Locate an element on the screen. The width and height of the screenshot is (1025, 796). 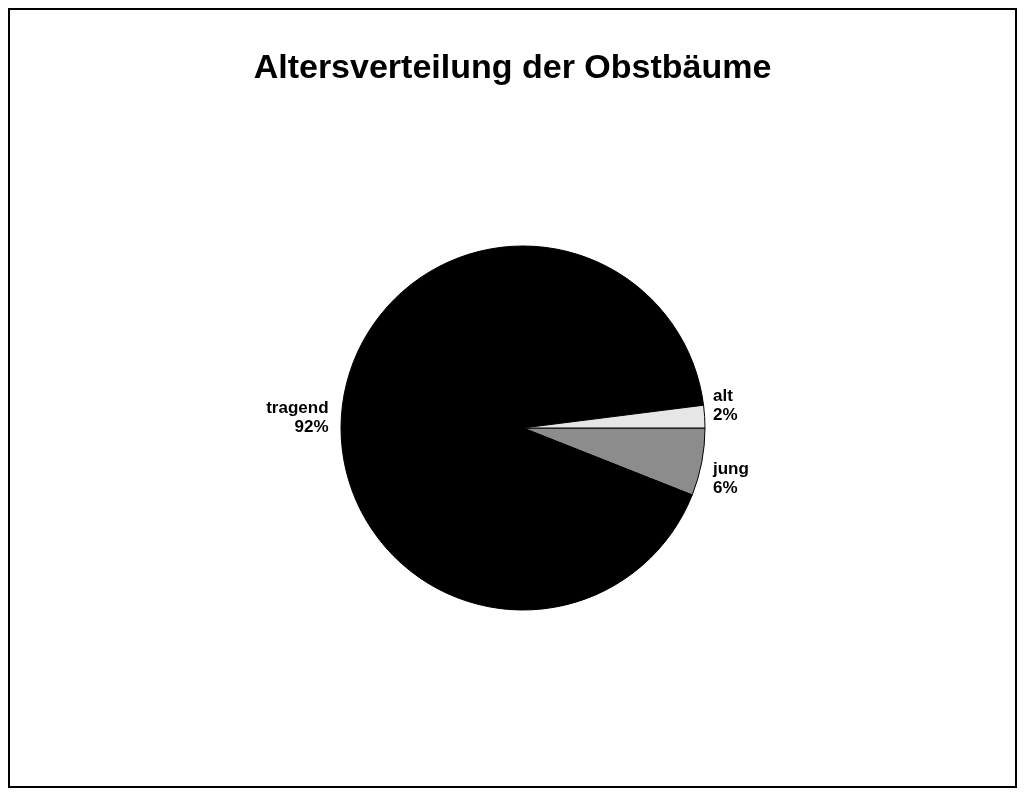
slice-label: jung is located at coordinates (730, 469).